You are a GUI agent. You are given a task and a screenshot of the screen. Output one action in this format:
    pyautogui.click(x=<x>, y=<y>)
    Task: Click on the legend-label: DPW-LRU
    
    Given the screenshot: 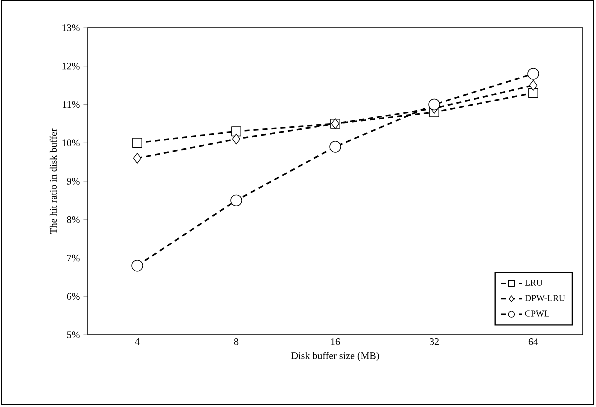 What is the action you would take?
    pyautogui.click(x=545, y=298)
    